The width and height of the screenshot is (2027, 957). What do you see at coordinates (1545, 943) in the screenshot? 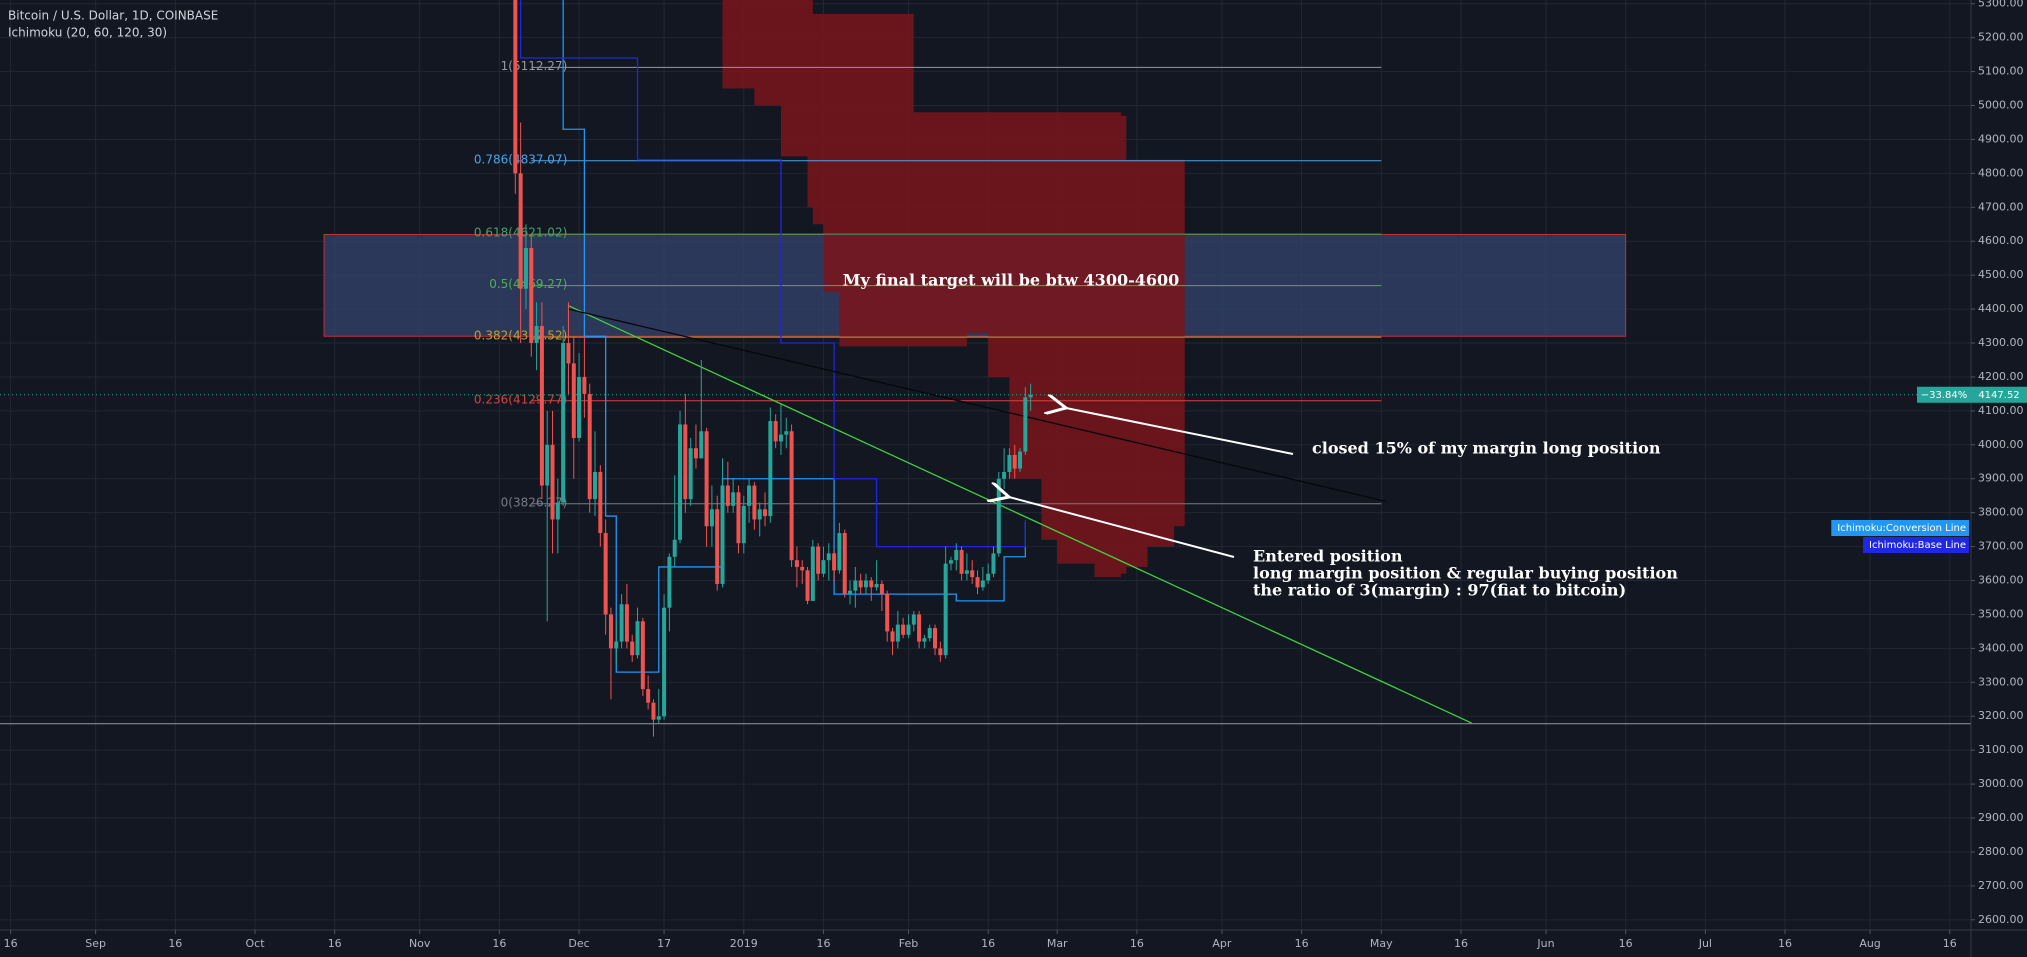
I see `x-tick-label: Jun` at bounding box center [1545, 943].